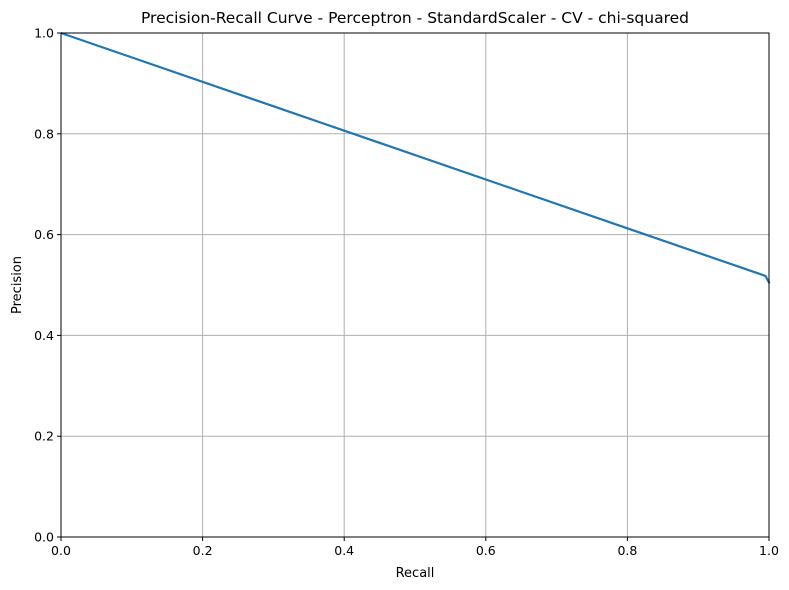 This screenshot has height=590, width=789. What do you see at coordinates (44, 436) in the screenshot?
I see `y-tick-label: 0.2` at bounding box center [44, 436].